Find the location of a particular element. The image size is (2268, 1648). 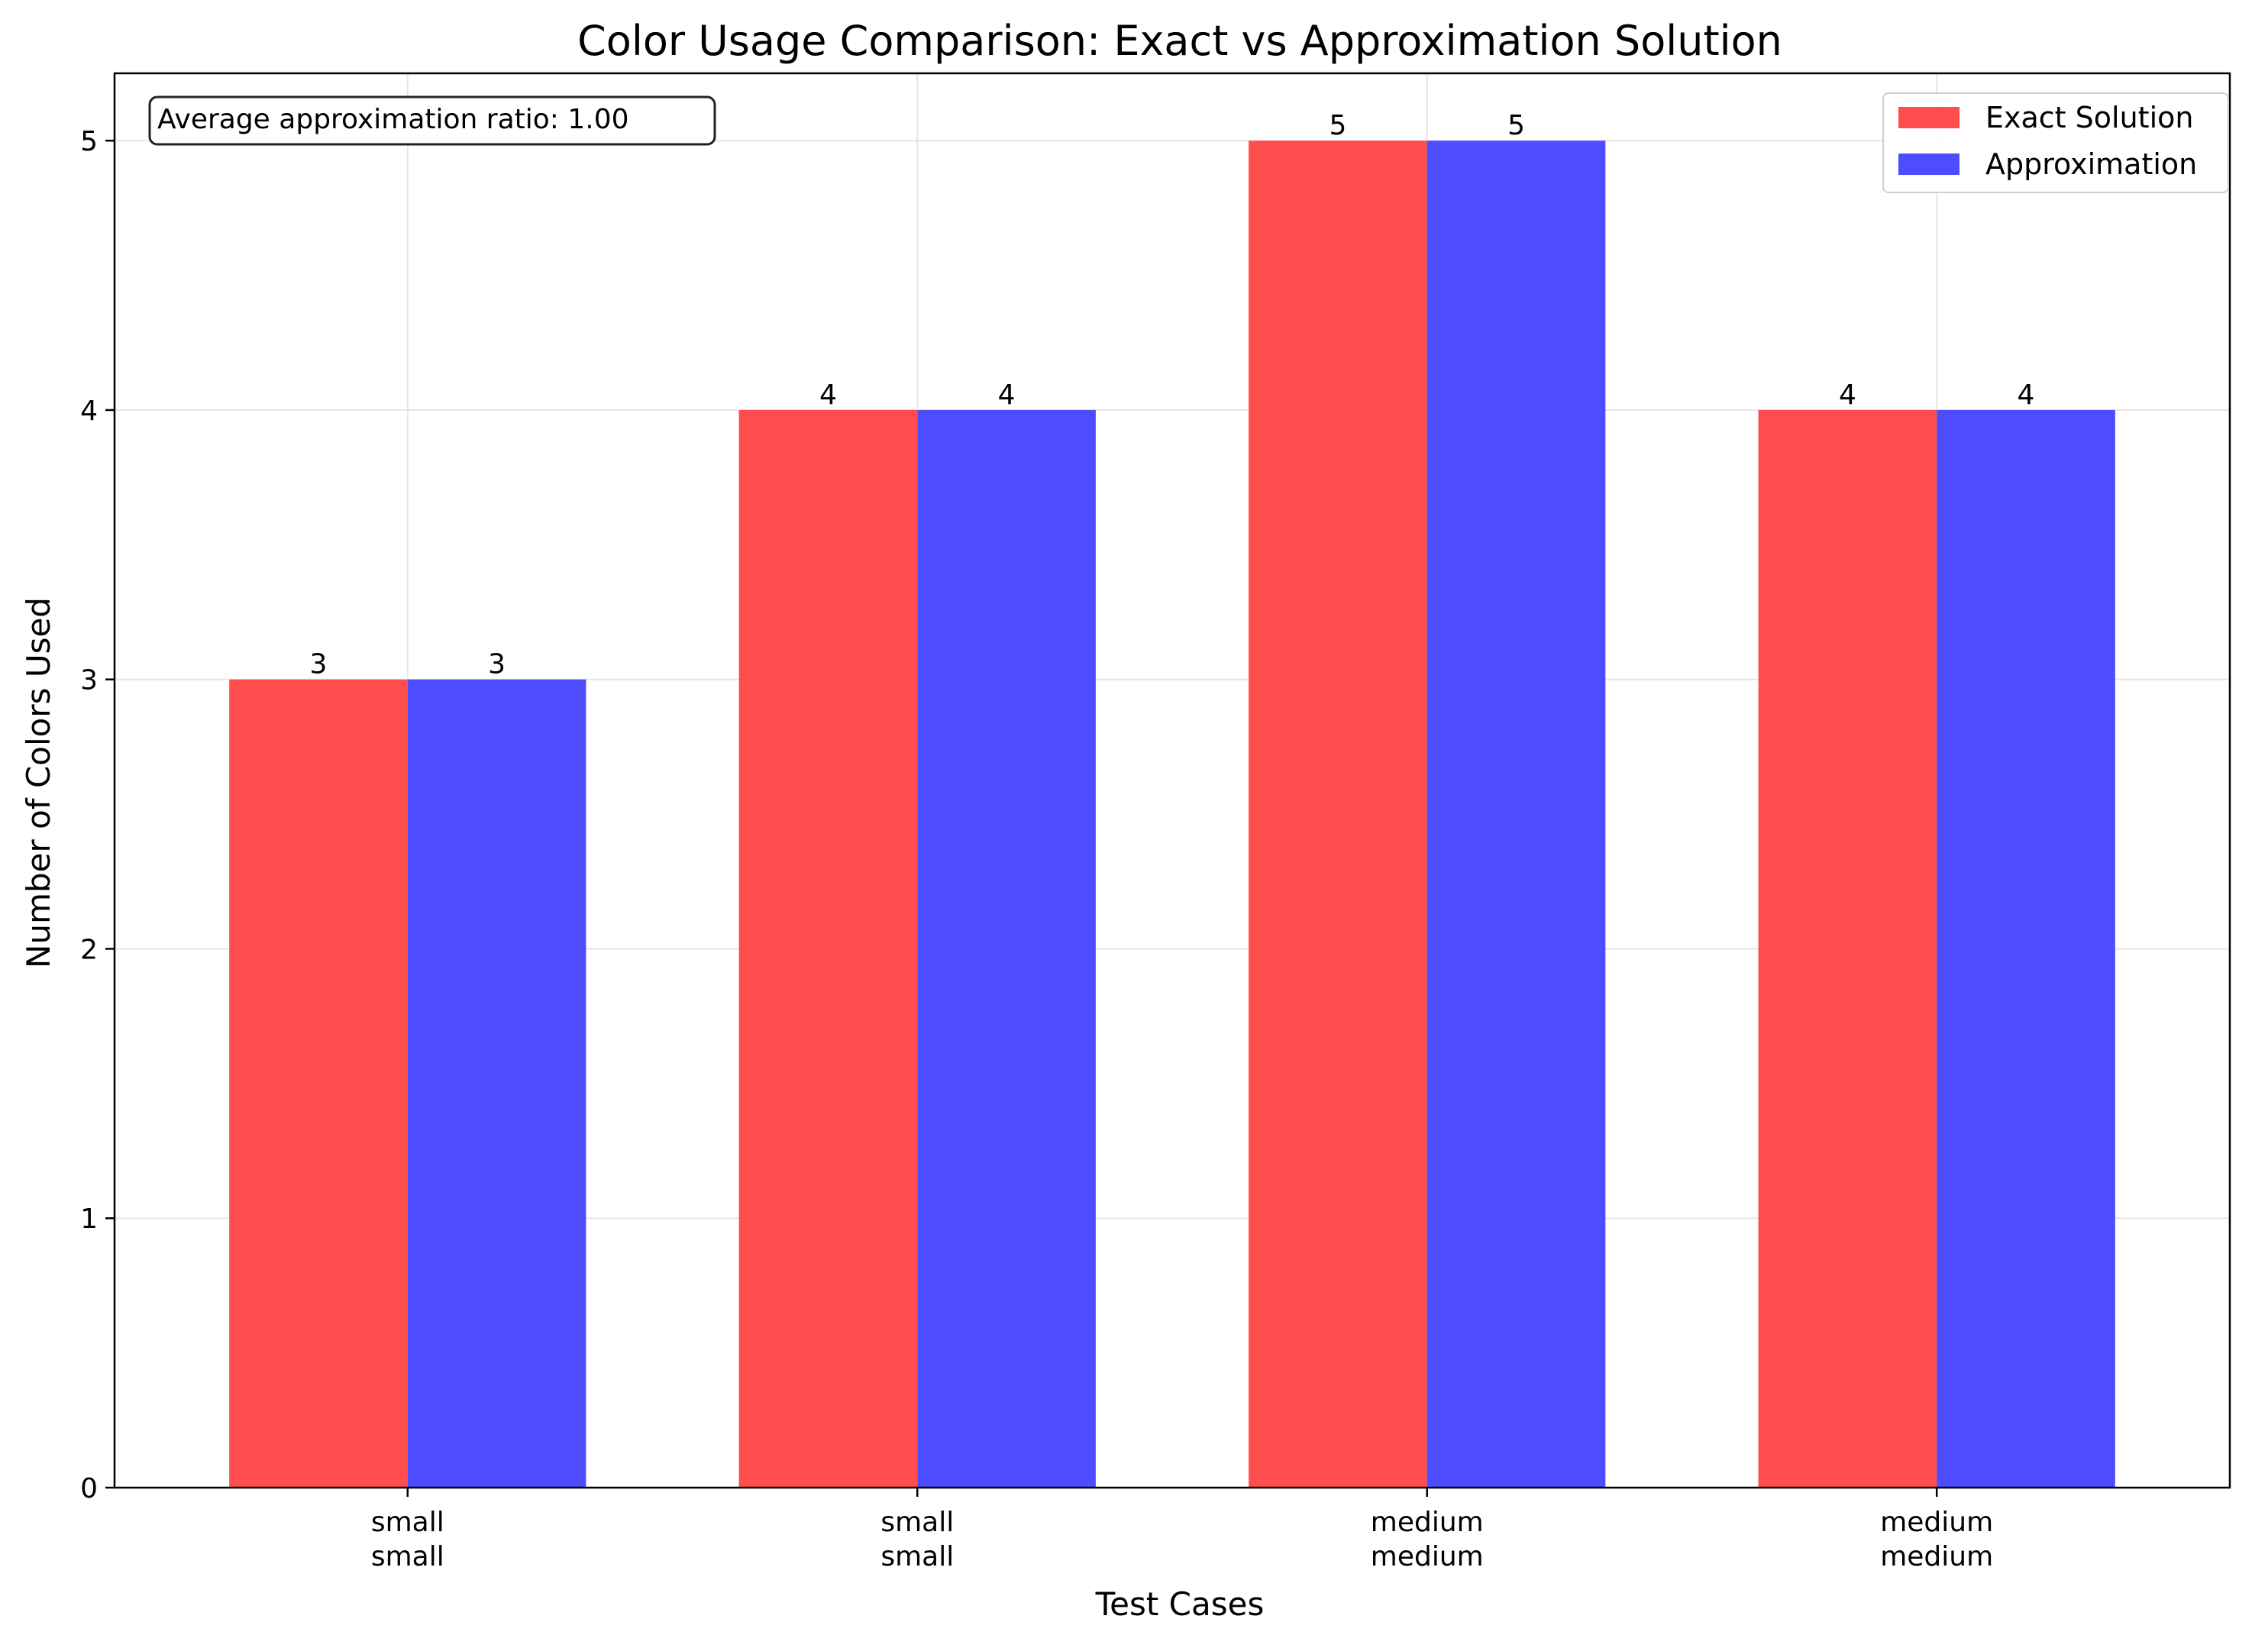

annotation-box: Average approximation ratio: 1.00 is located at coordinates (432, 120).